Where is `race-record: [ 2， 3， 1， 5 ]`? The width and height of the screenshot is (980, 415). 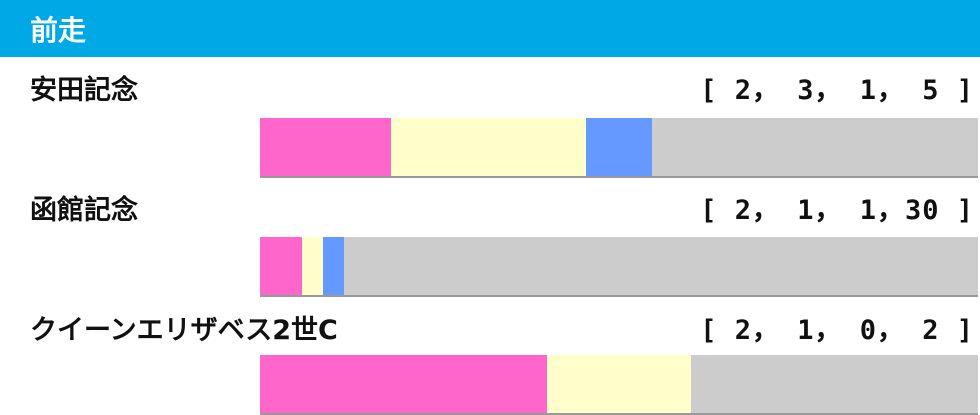 race-record: [ 2， 3， 1， 5 ] is located at coordinates (837, 90).